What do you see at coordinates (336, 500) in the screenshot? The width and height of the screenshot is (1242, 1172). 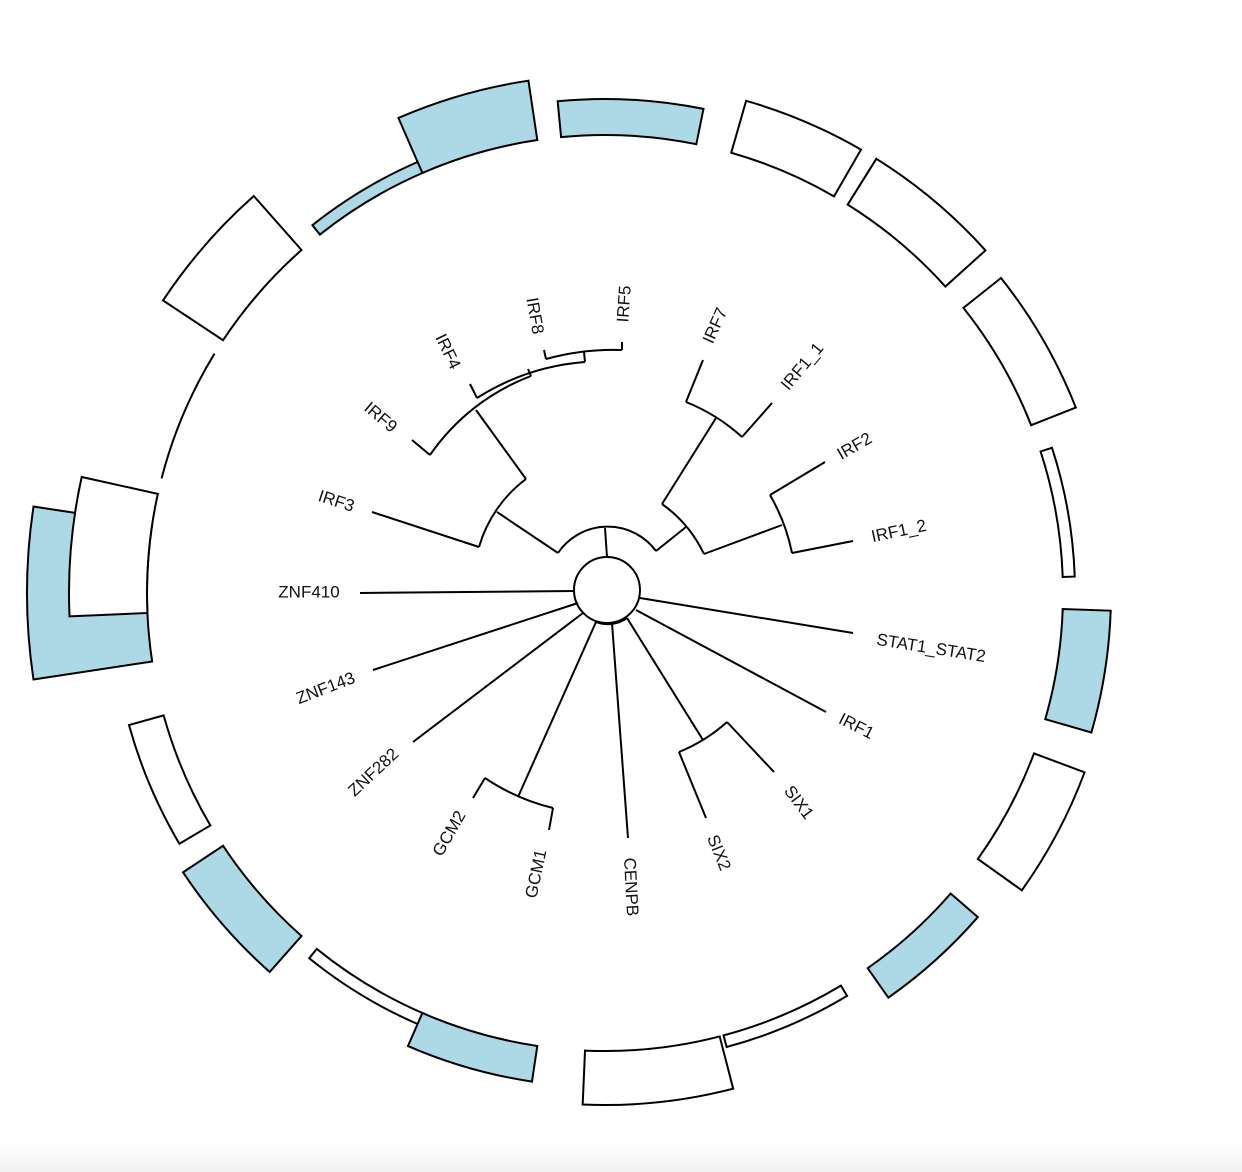 I see `leaf-label-irf3: IRF3` at bounding box center [336, 500].